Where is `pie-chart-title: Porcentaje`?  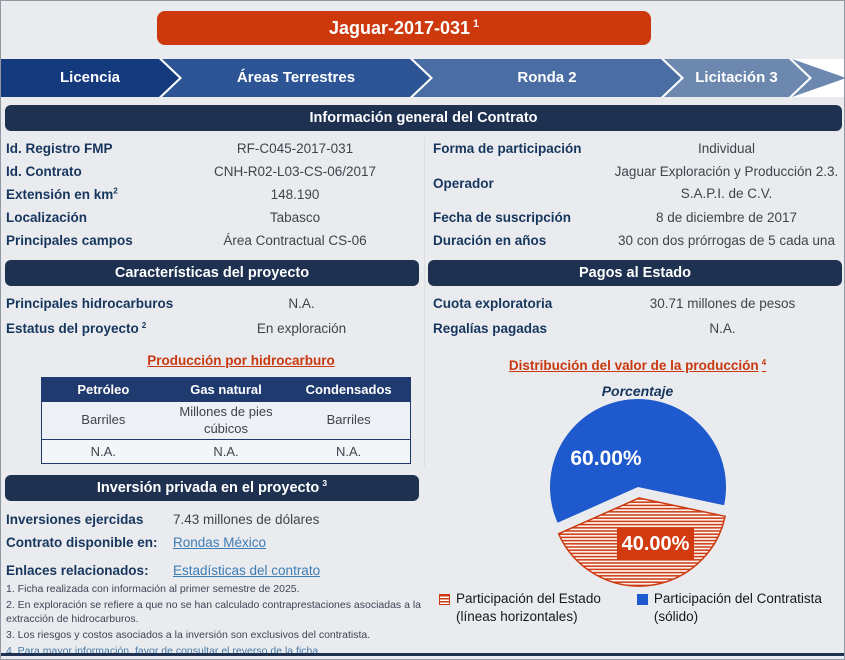 pie-chart-title: Porcentaje is located at coordinates (637, 391).